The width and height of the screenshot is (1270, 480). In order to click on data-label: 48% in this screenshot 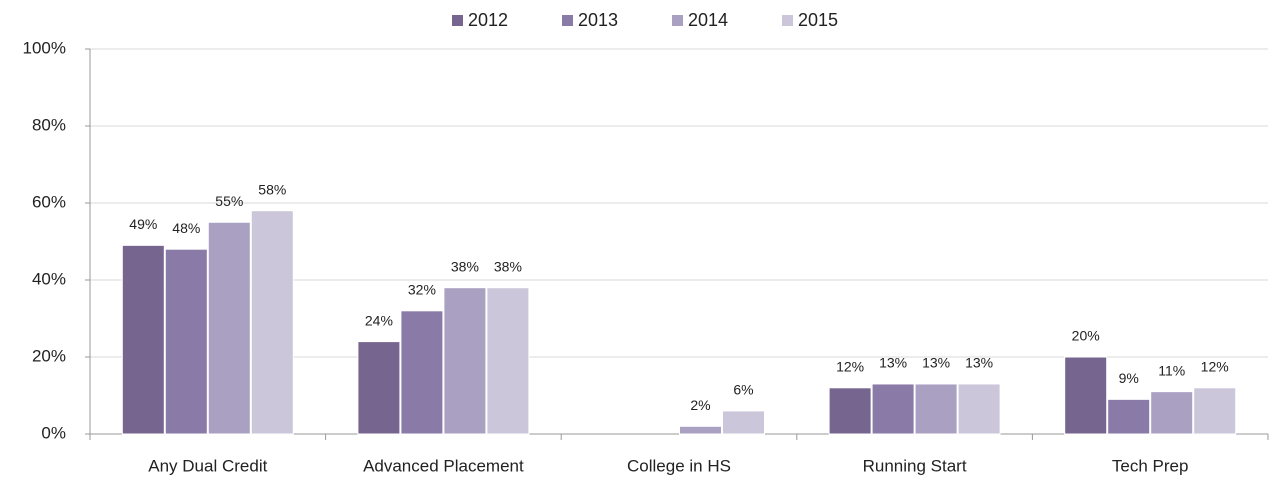, I will do `click(186, 228)`.